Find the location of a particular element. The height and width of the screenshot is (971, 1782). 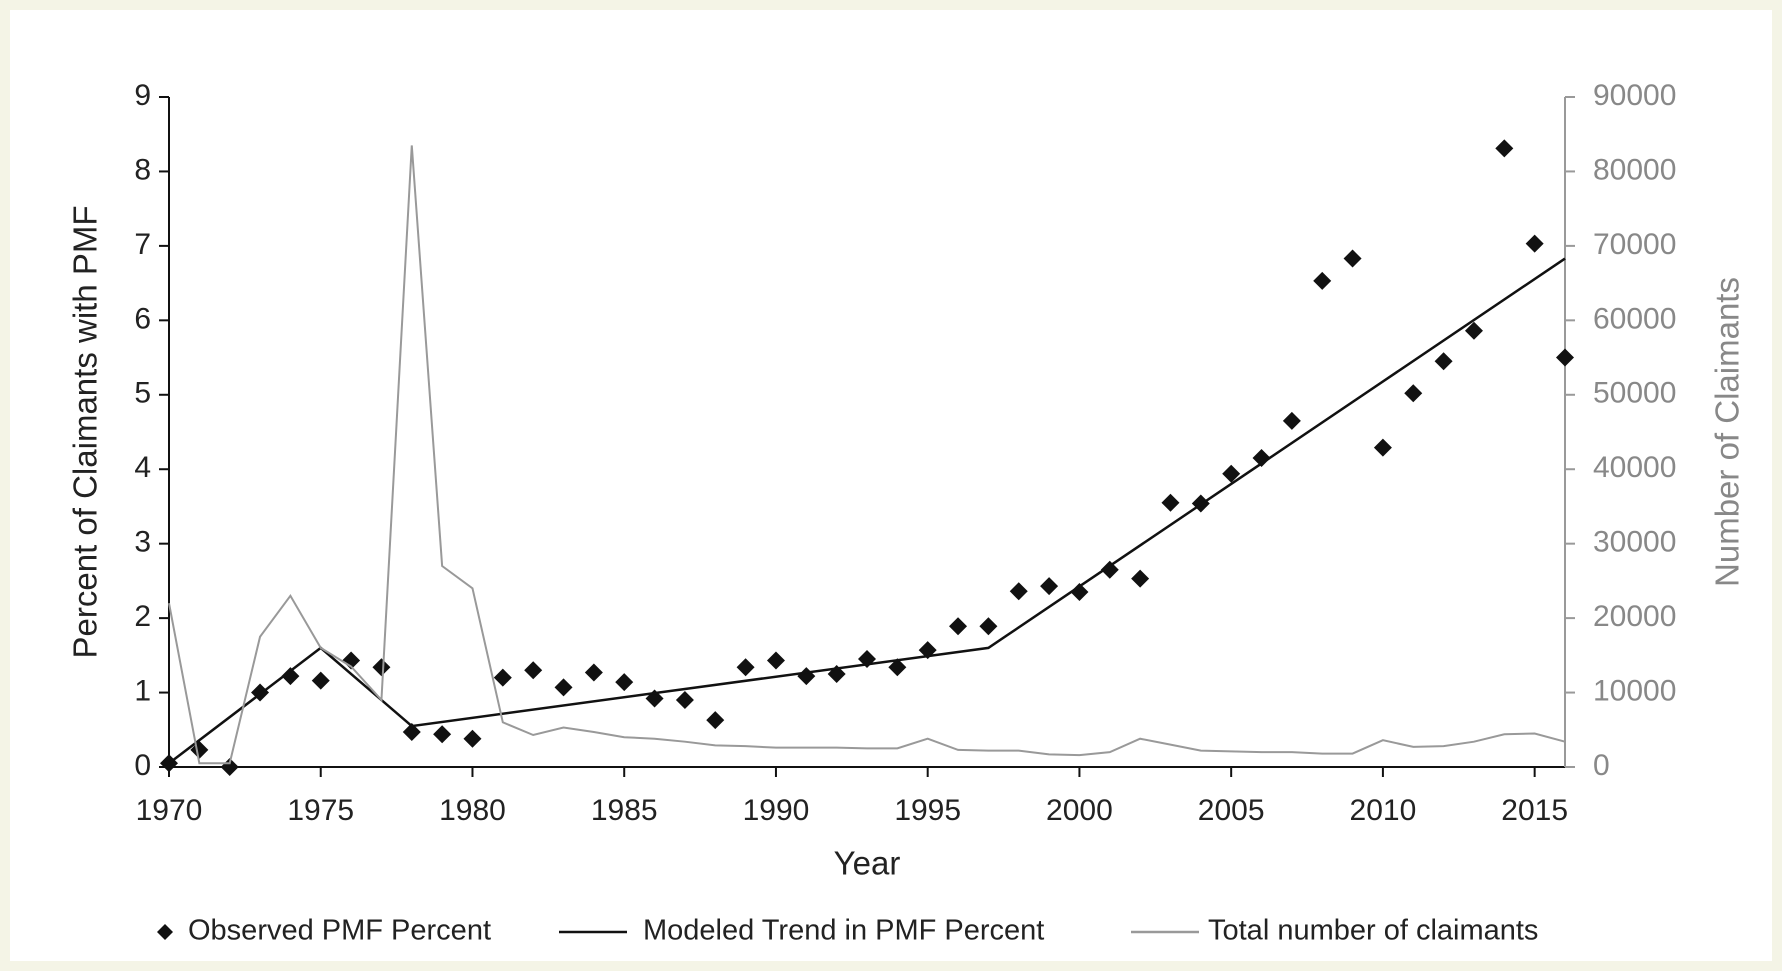

legend-text: Modeled Trend in PMF Percent is located at coordinates (843, 931).